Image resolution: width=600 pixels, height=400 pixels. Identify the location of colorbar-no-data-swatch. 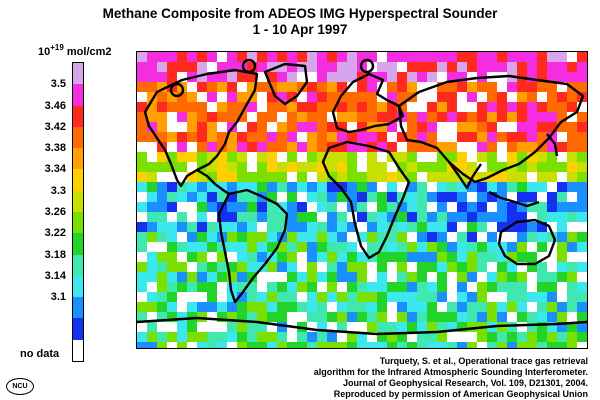
(78, 350).